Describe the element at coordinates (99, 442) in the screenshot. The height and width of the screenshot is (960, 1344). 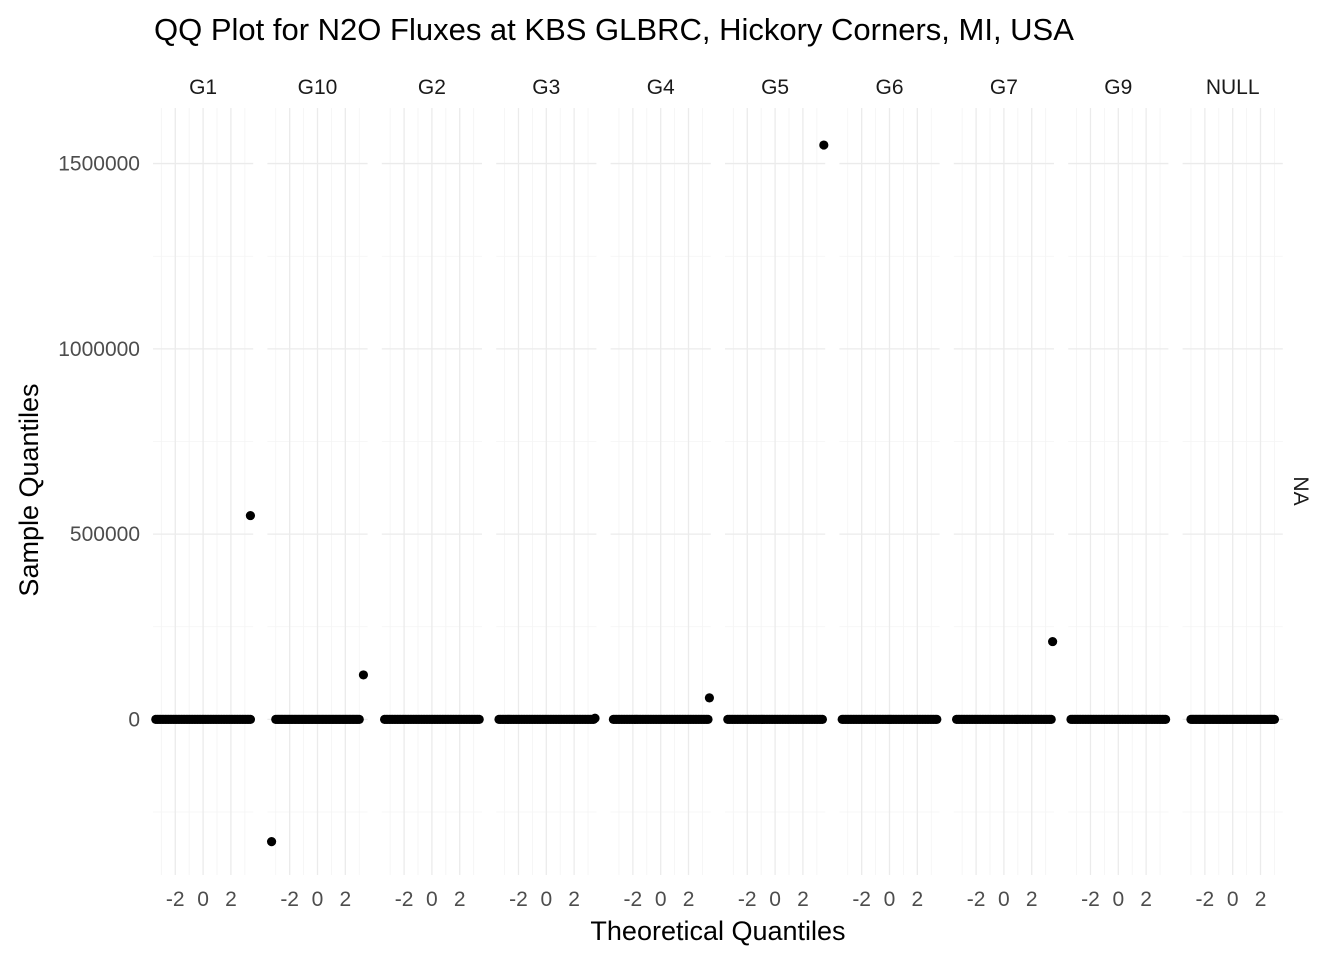
I see `y-axis: 0 500000 1000000 1500000` at that location.